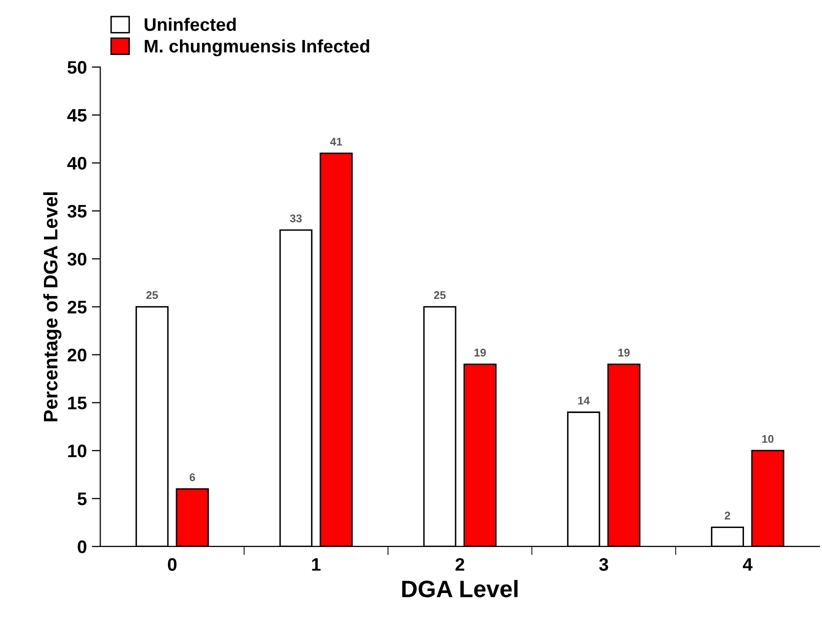 This screenshot has height=621, width=822. Describe the element at coordinates (190, 24) in the screenshot. I see `legend-label: Uninfected` at that location.